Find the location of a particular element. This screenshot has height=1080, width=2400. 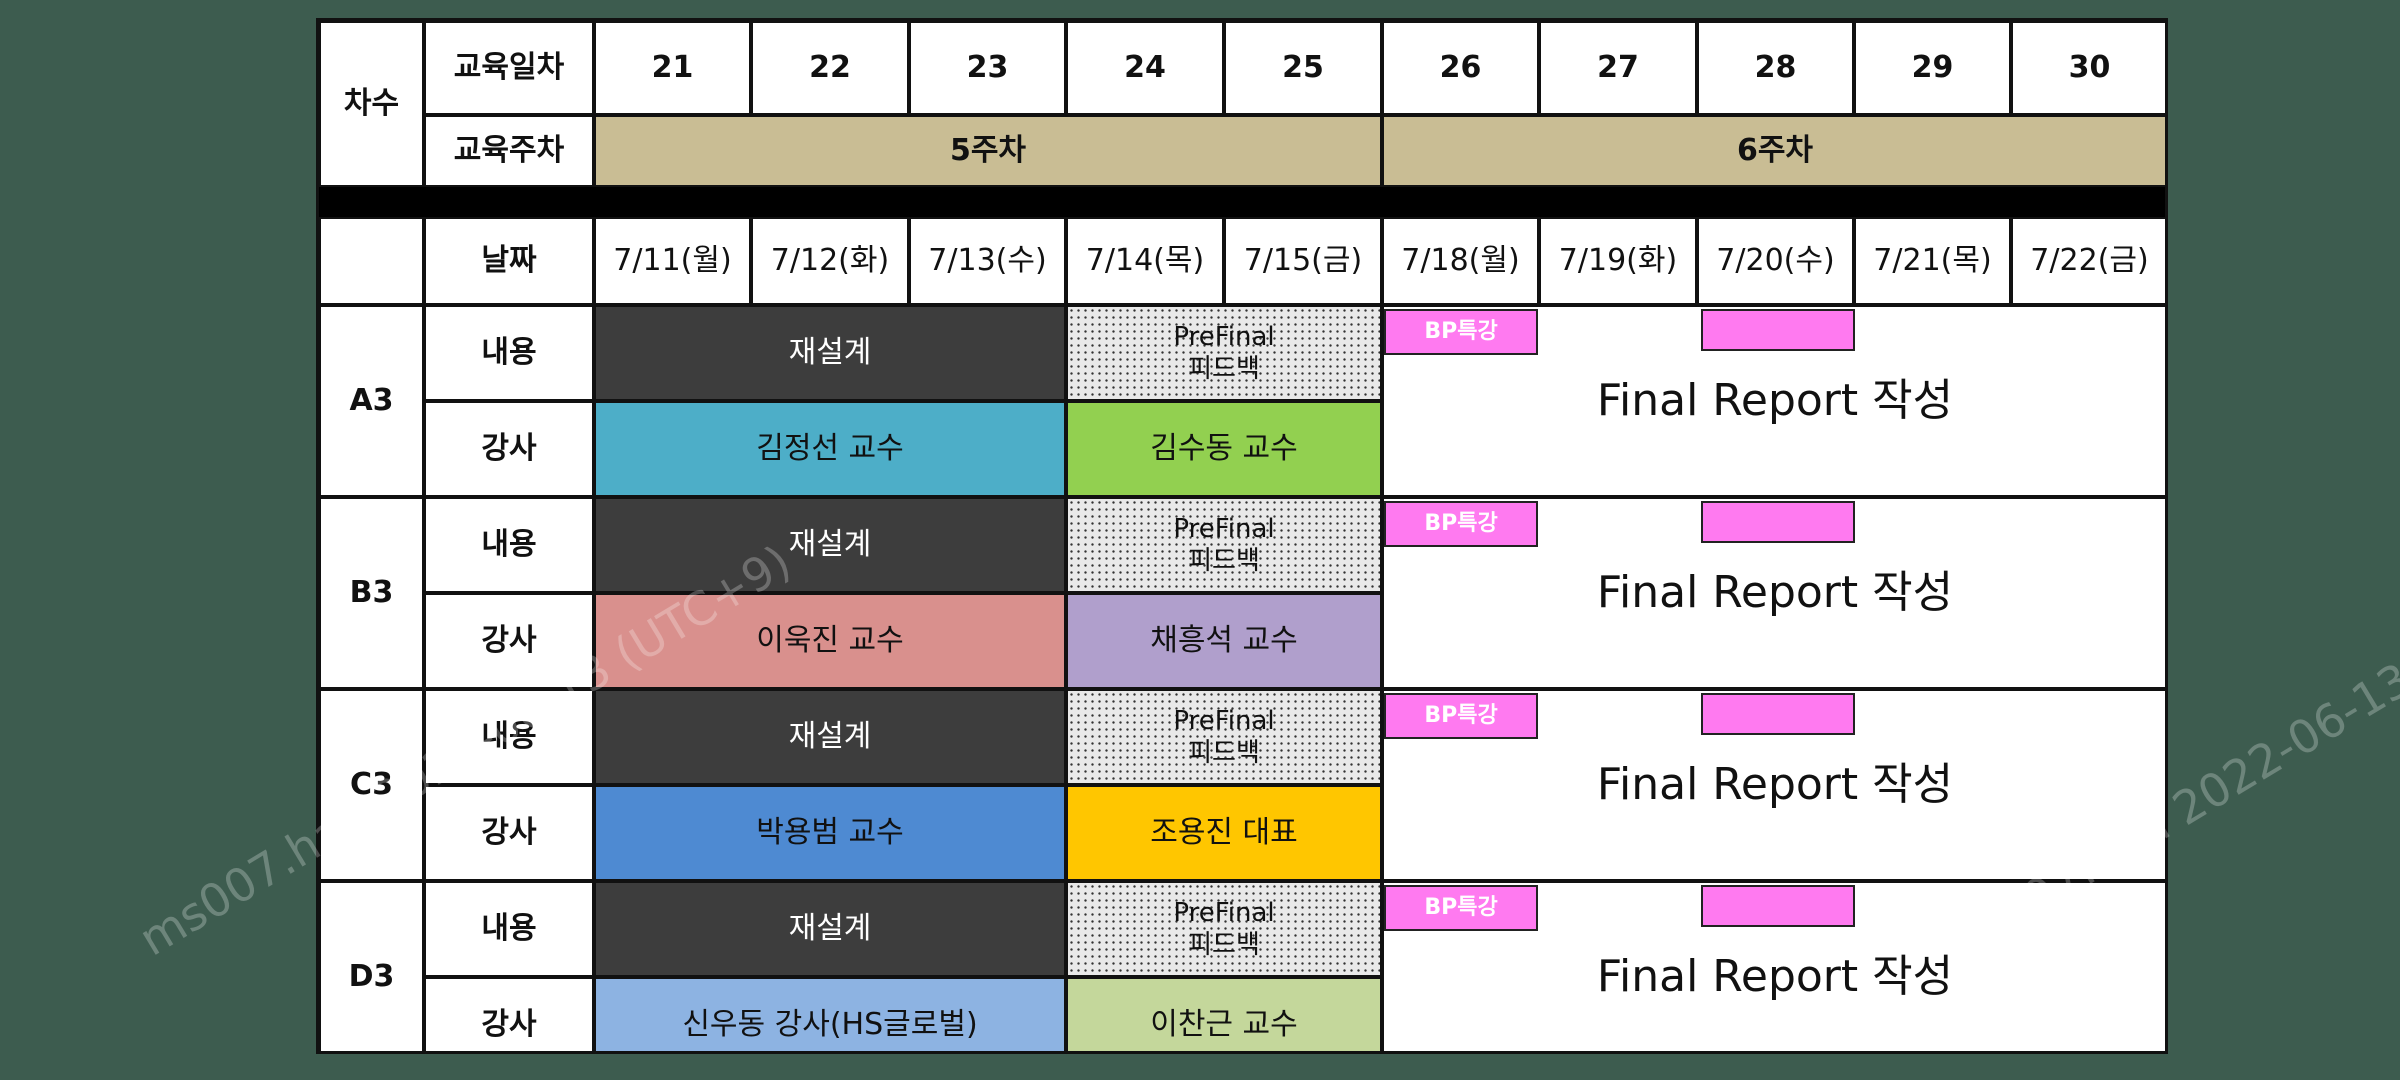

instructor-label-a3: 강사 is located at coordinates (509, 449).